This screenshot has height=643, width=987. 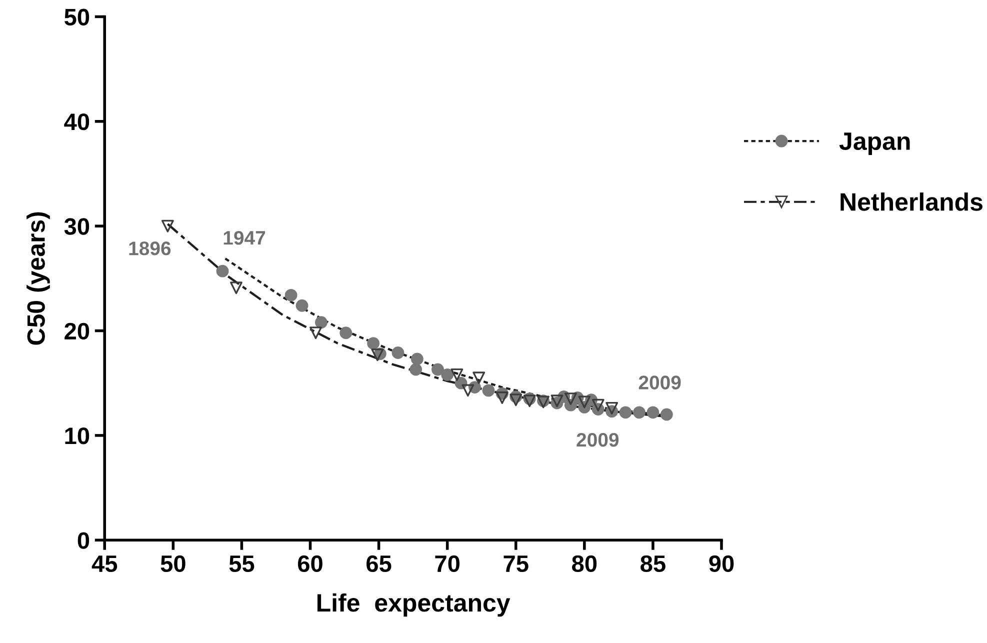 I want to click on x-tick-label: 45, so click(x=105, y=564).